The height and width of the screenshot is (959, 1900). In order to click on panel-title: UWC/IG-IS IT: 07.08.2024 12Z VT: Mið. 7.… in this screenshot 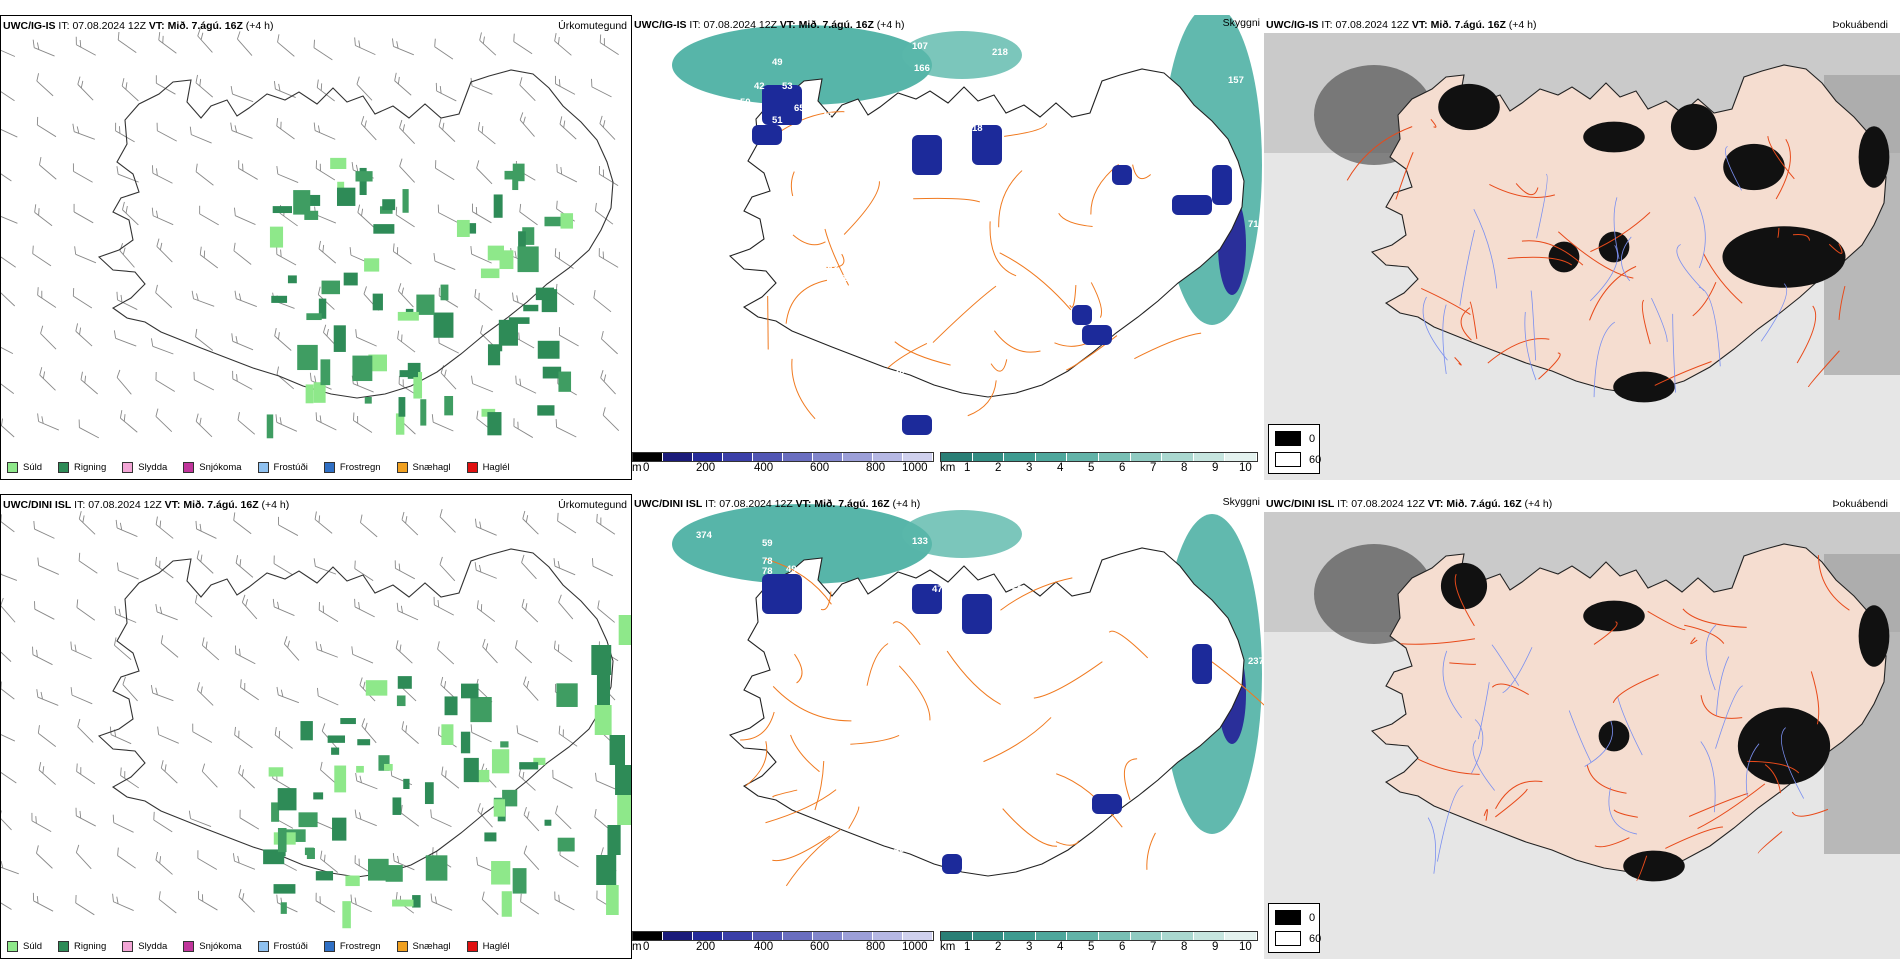, I will do `click(1401, 25)`.